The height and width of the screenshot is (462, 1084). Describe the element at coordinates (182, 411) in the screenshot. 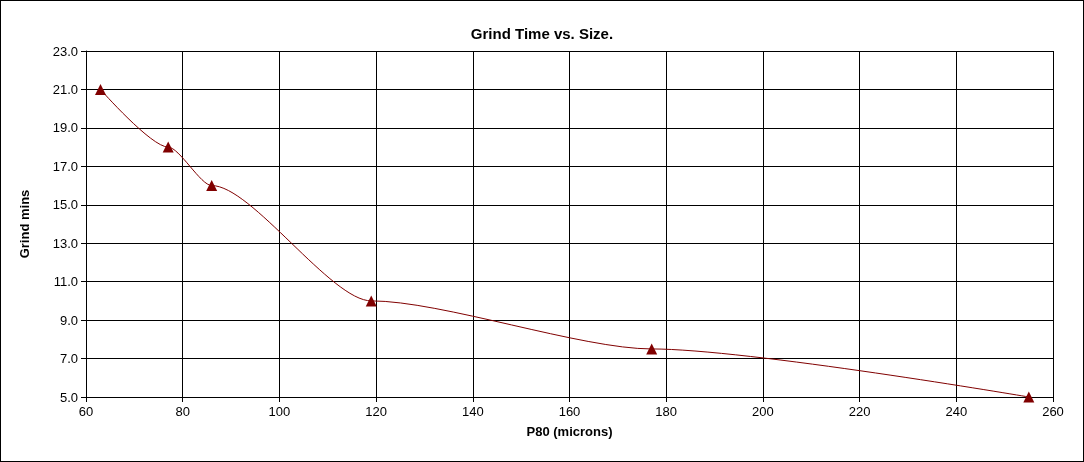

I see `x-tick-label: 80` at that location.